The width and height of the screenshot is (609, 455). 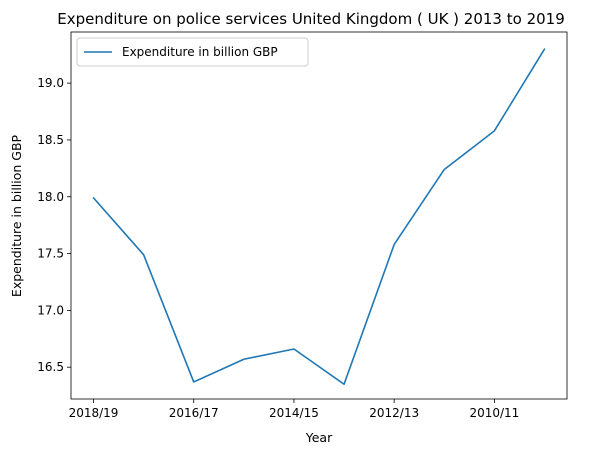 I want to click on y-tick-label: 19.0, so click(x=50, y=83).